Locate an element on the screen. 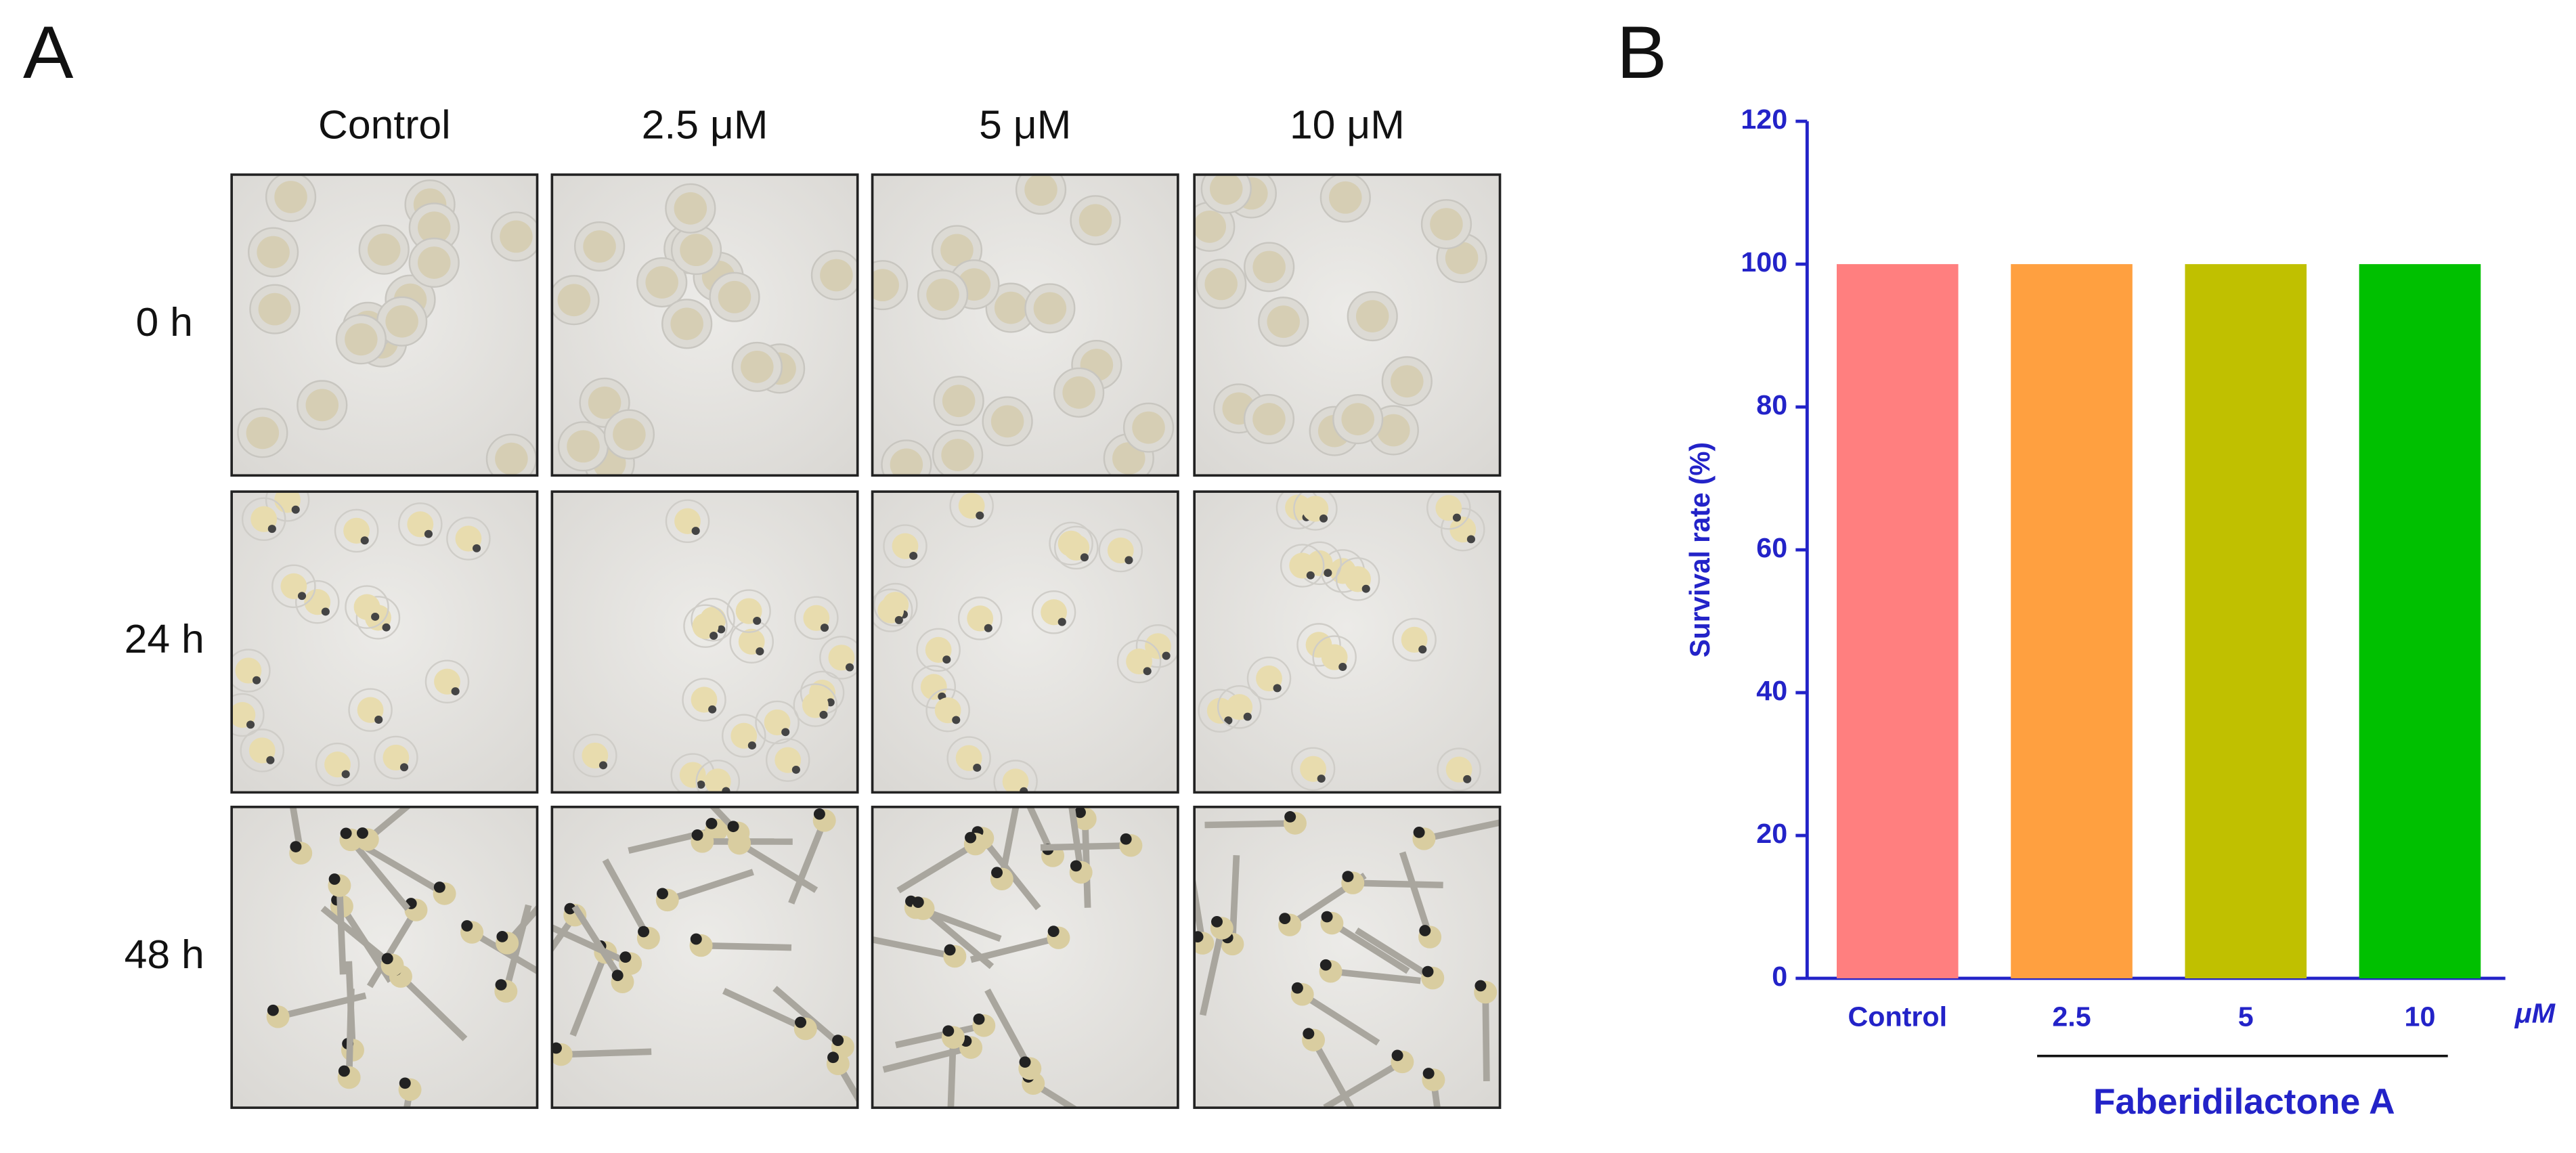  unit-label: μM is located at coordinates (2535, 1013).